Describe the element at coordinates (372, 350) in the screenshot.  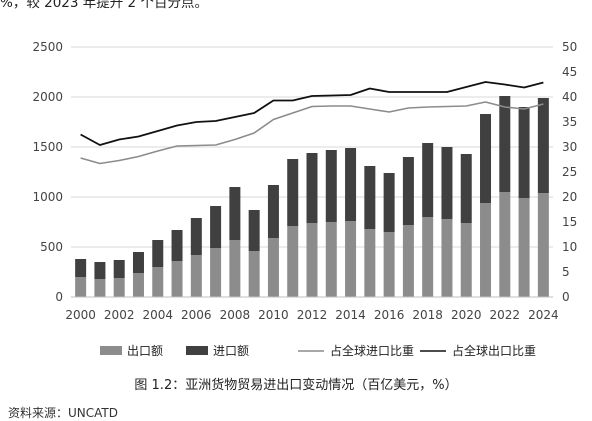
I see `legend-import-share-label: 占全球进口比重` at that location.